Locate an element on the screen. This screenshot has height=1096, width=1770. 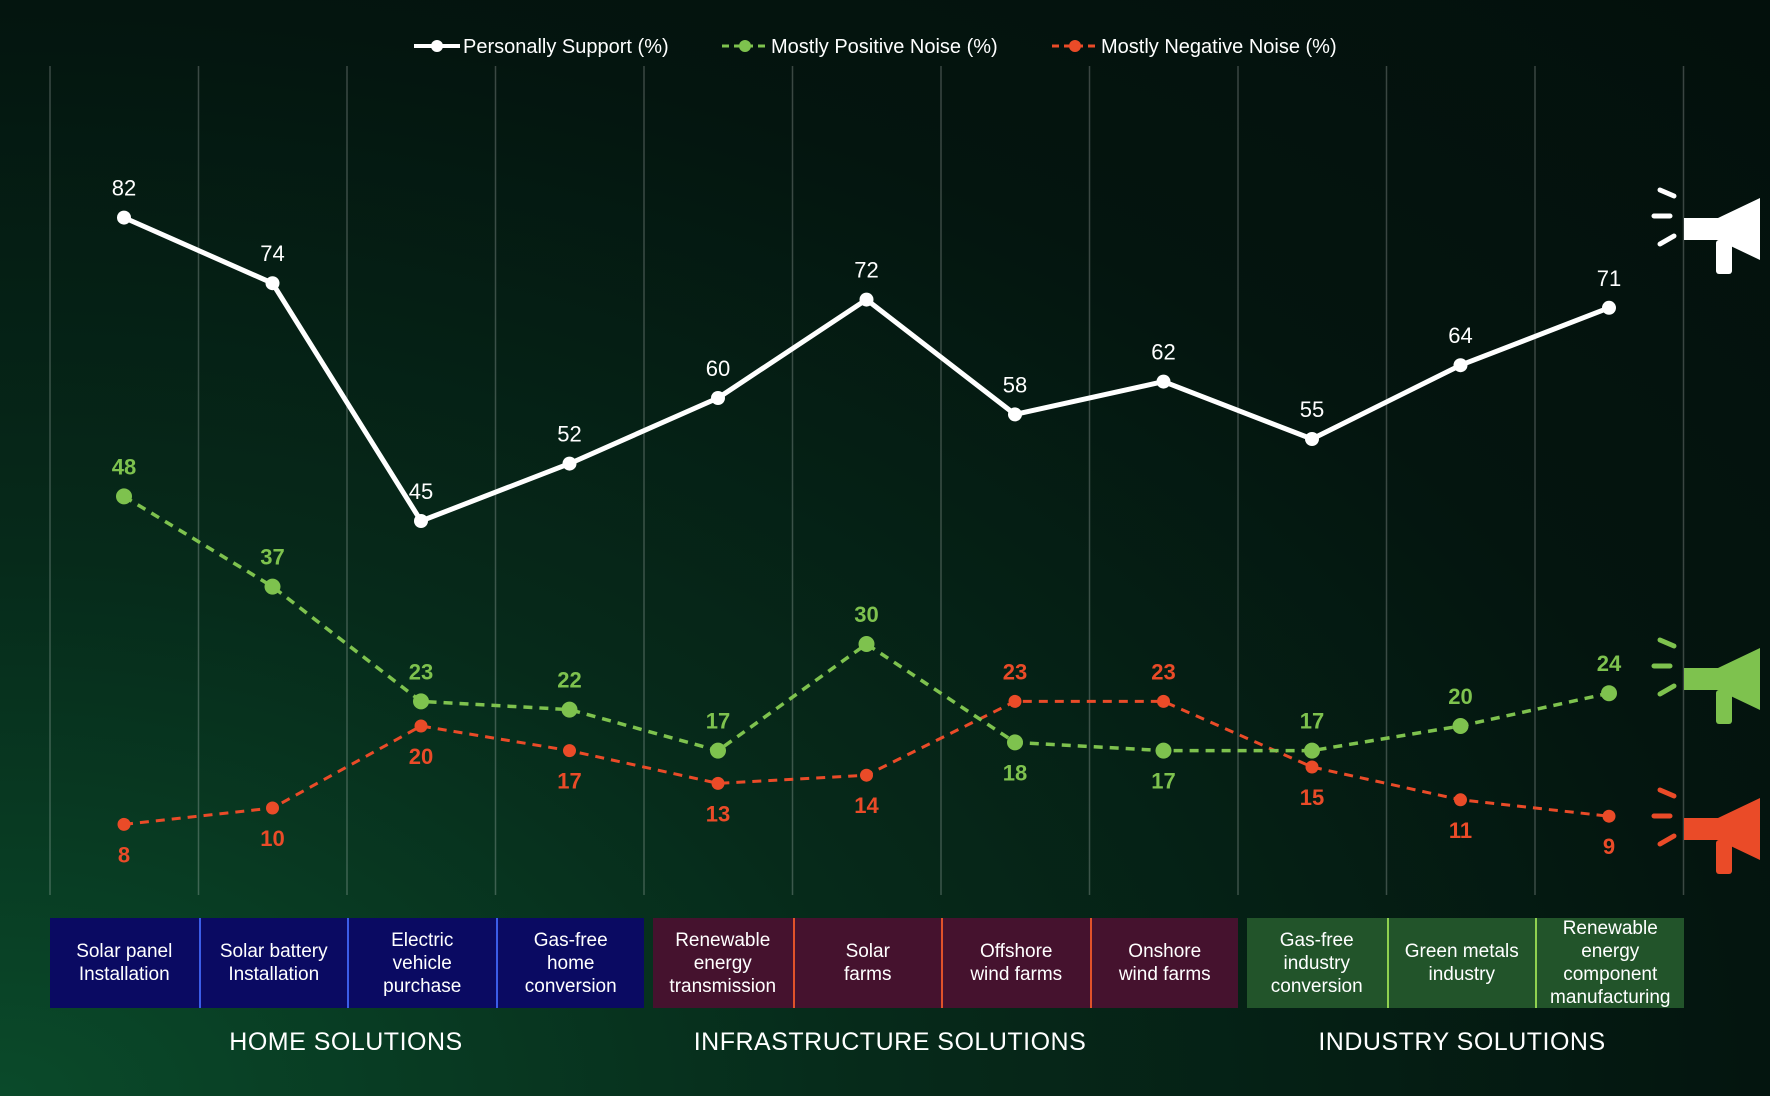
category-label: Gas-free home conversion is located at coordinates (570, 963).